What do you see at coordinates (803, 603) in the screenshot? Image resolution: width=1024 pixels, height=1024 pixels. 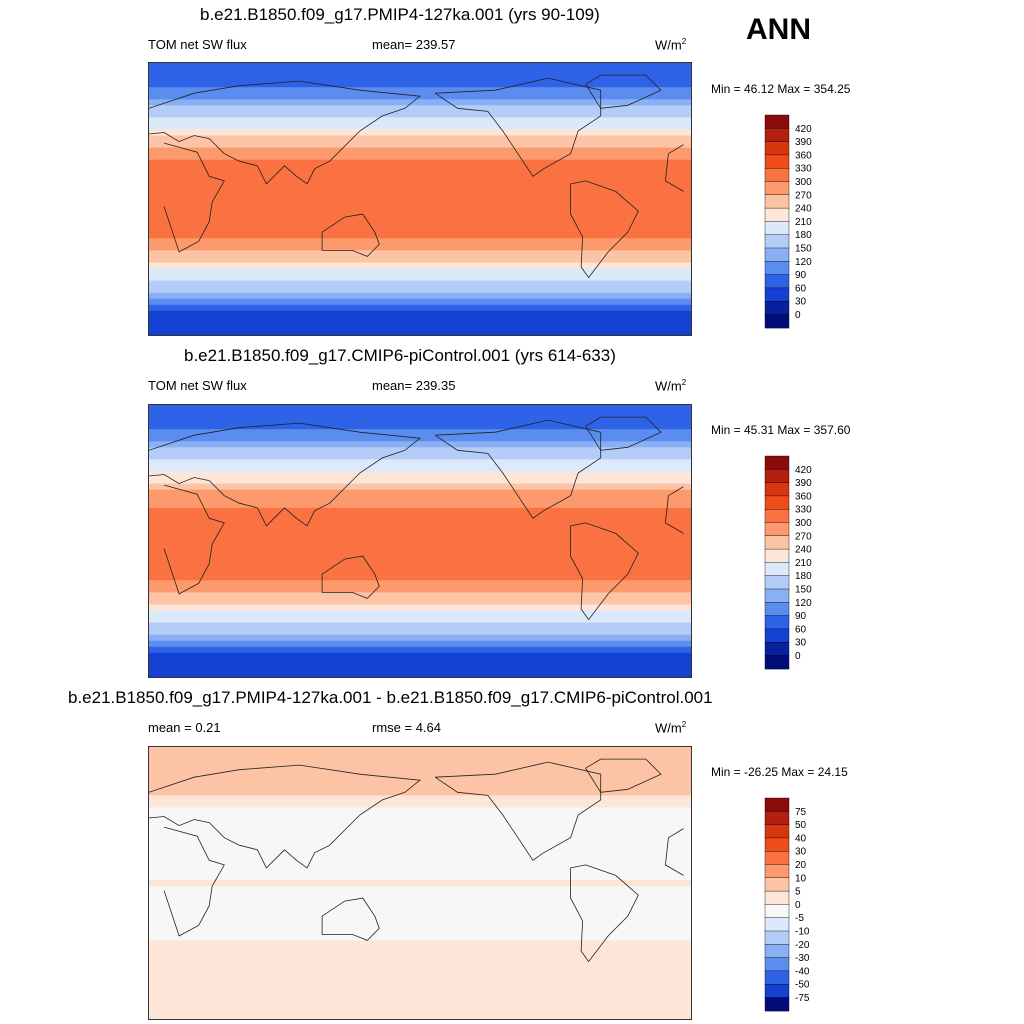 I see `colorbar-tick-label: 120` at bounding box center [803, 603].